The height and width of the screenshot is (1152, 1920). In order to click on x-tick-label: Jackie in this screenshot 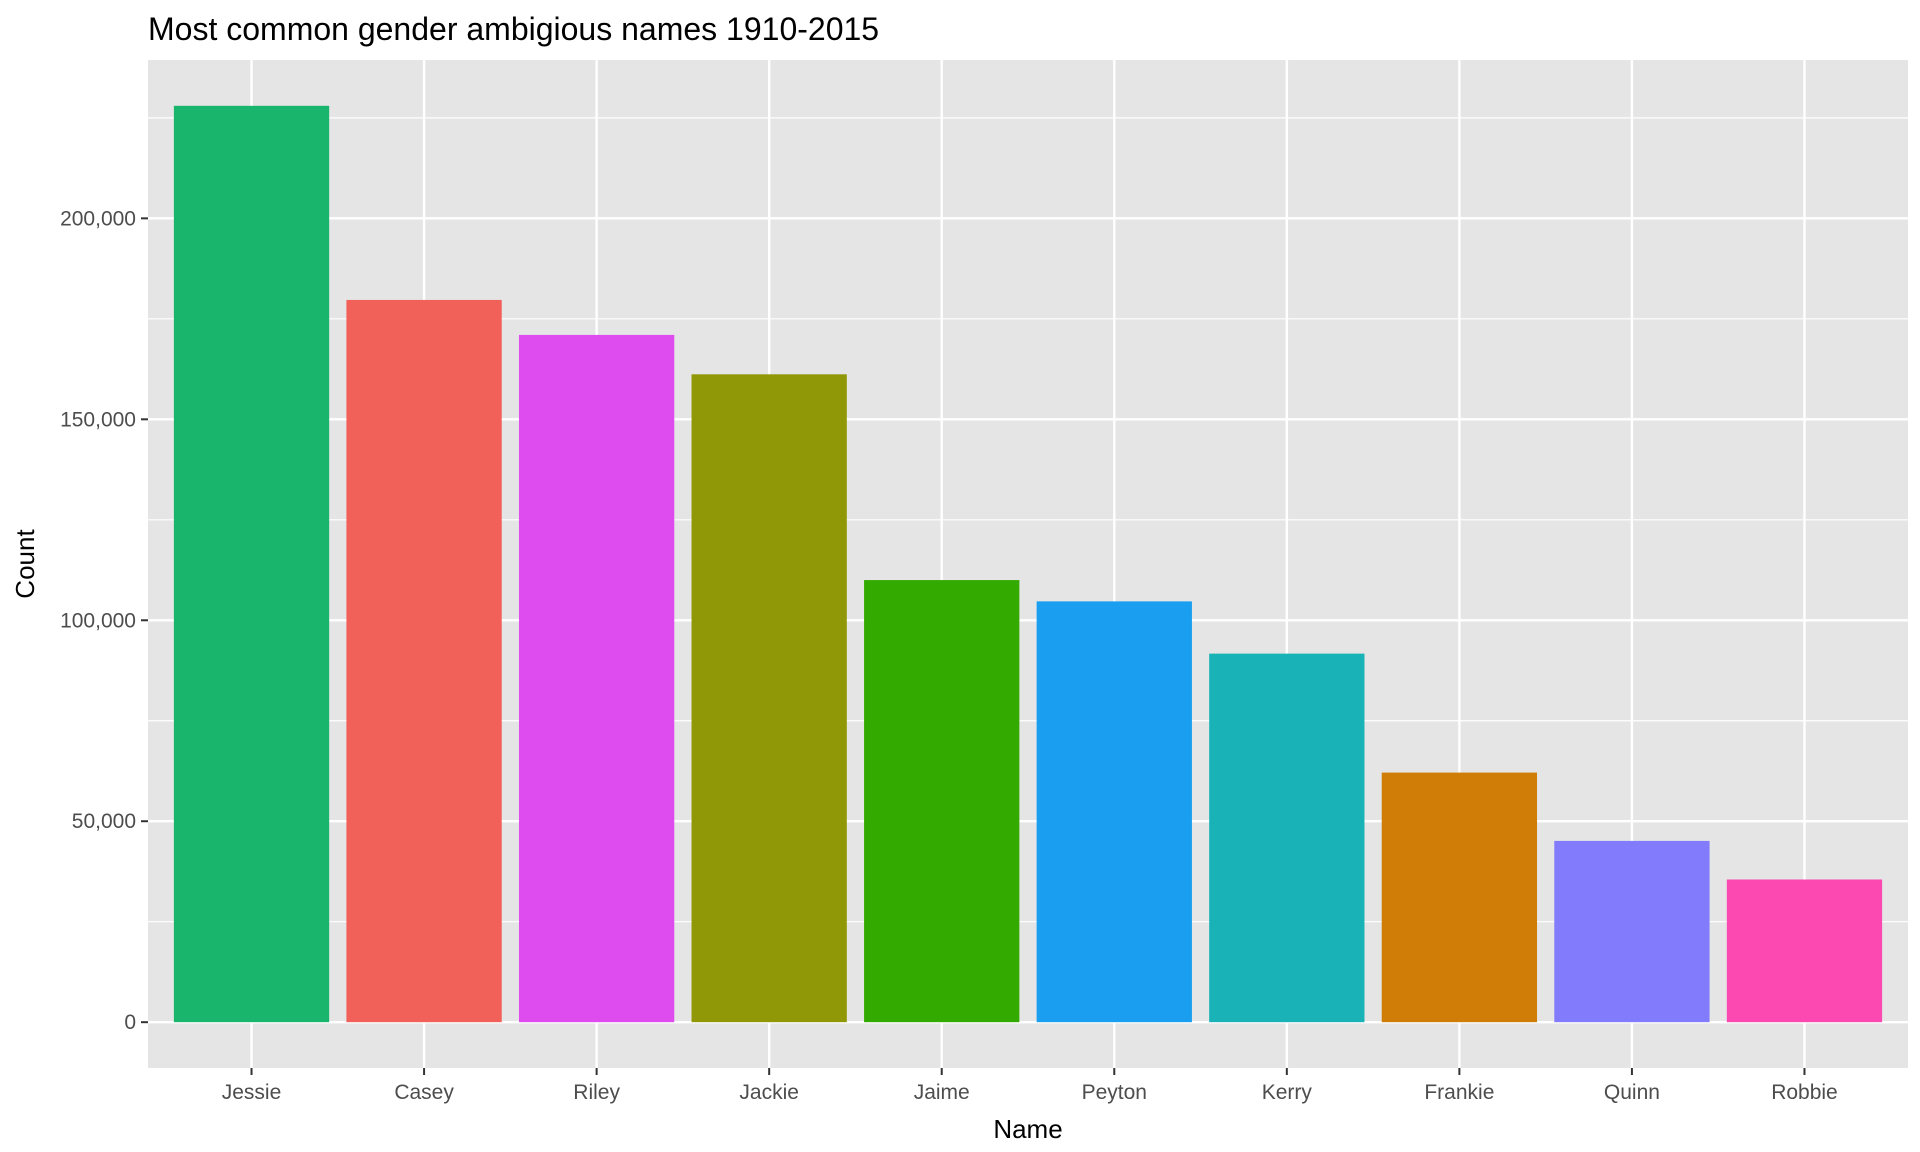, I will do `click(769, 1092)`.